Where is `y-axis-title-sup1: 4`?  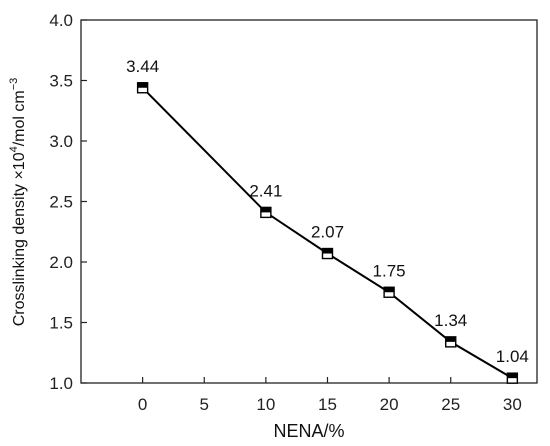
y-axis-title-sup1: 4 is located at coordinates (14, 149).